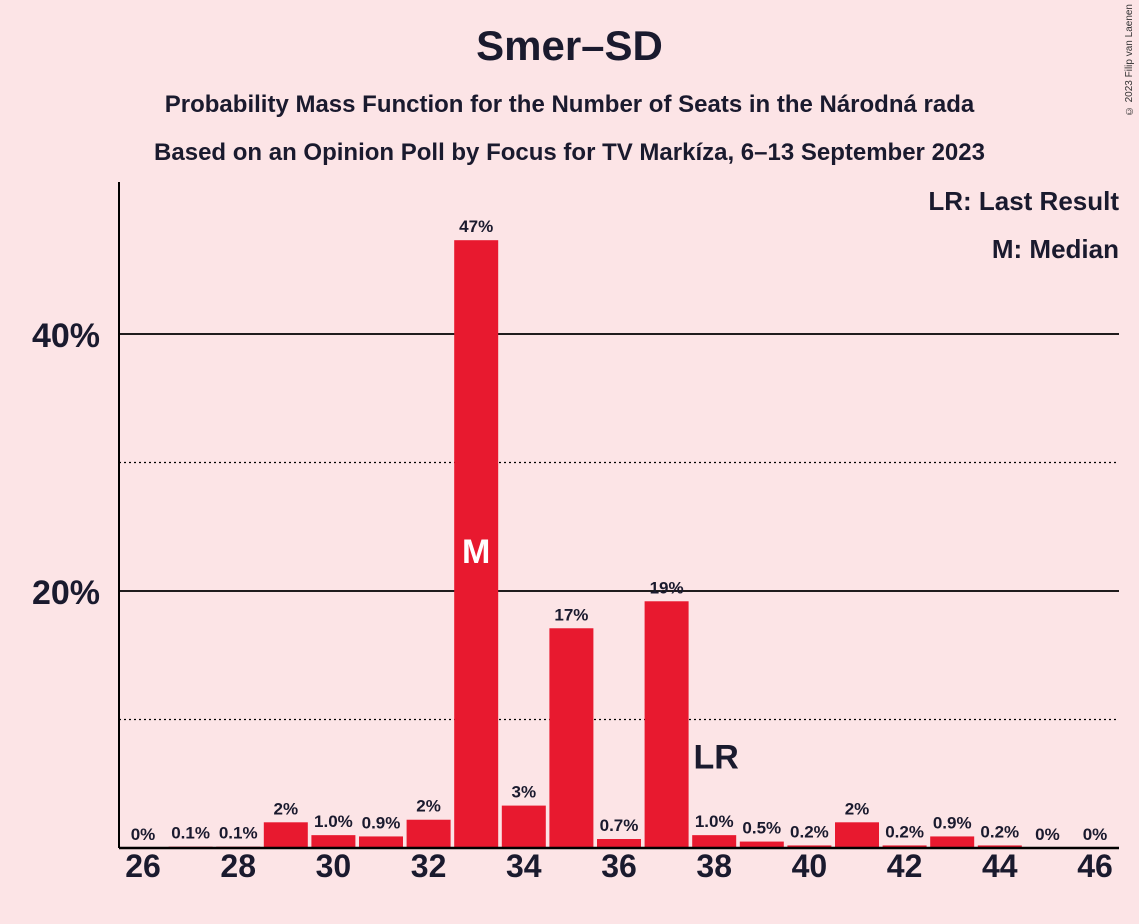 The image size is (1139, 924). What do you see at coordinates (1095, 866) in the screenshot?
I see `x-tick-label: 46` at bounding box center [1095, 866].